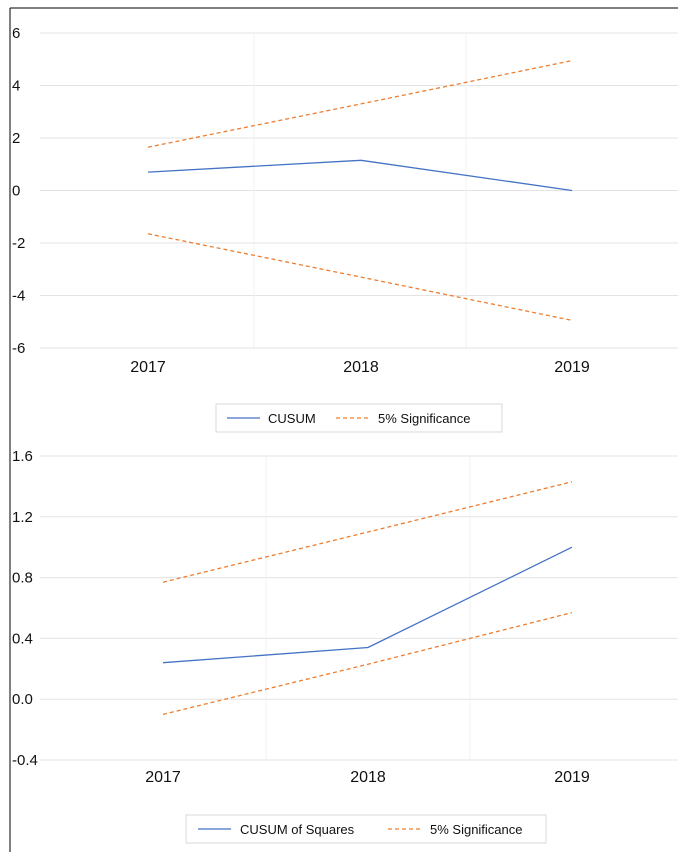 Image resolution: width=678 pixels, height=852 pixels. What do you see at coordinates (22, 517) in the screenshot?
I see `y-tick-label: 1.2` at bounding box center [22, 517].